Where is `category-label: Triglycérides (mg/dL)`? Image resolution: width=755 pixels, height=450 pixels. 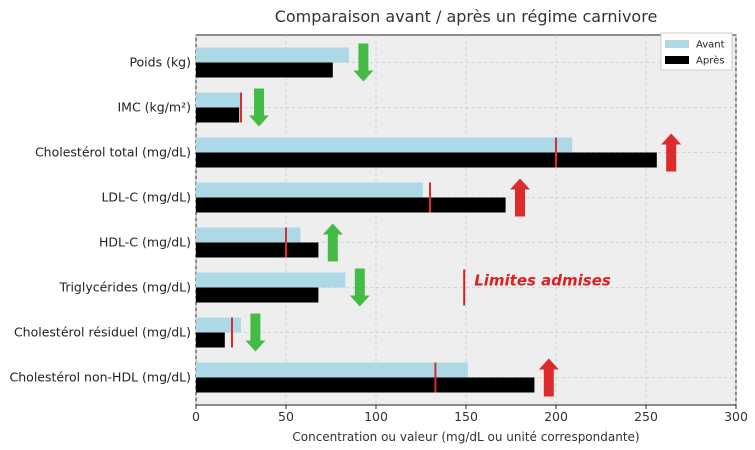 category-label: Triglycérides (mg/dL) is located at coordinates (125, 287).